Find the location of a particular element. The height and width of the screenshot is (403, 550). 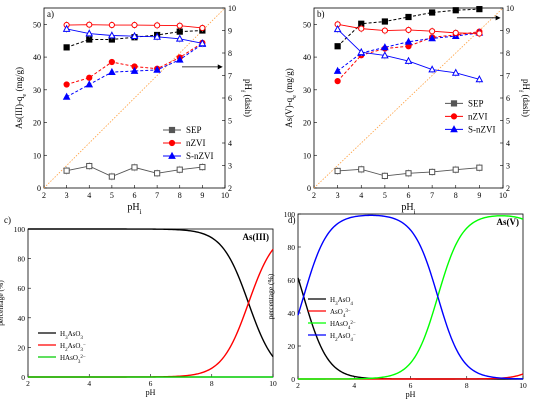

arrow-head is located at coordinates (498, 18).